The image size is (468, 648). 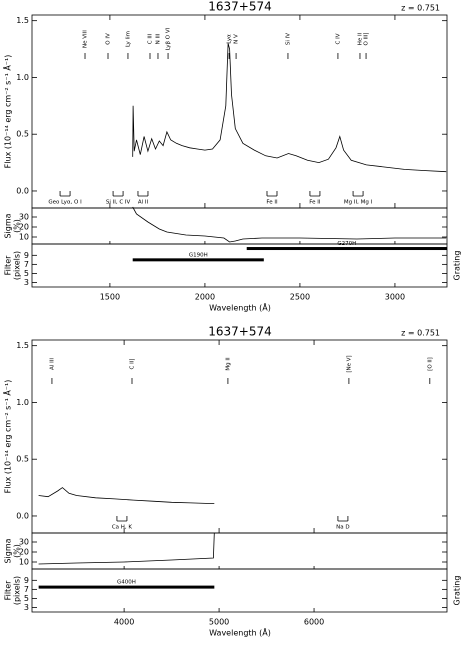 I want to click on emission-label: Si IV, so click(x=288, y=39).